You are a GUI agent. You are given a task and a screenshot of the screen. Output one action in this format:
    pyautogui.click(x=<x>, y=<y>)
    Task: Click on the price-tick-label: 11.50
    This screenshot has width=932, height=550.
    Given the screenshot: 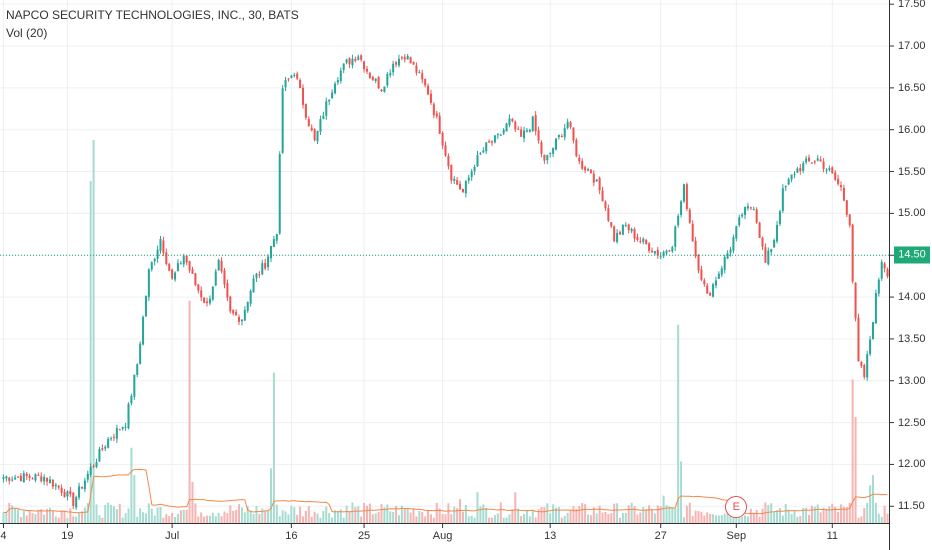 What is the action you would take?
    pyautogui.click(x=911, y=506)
    